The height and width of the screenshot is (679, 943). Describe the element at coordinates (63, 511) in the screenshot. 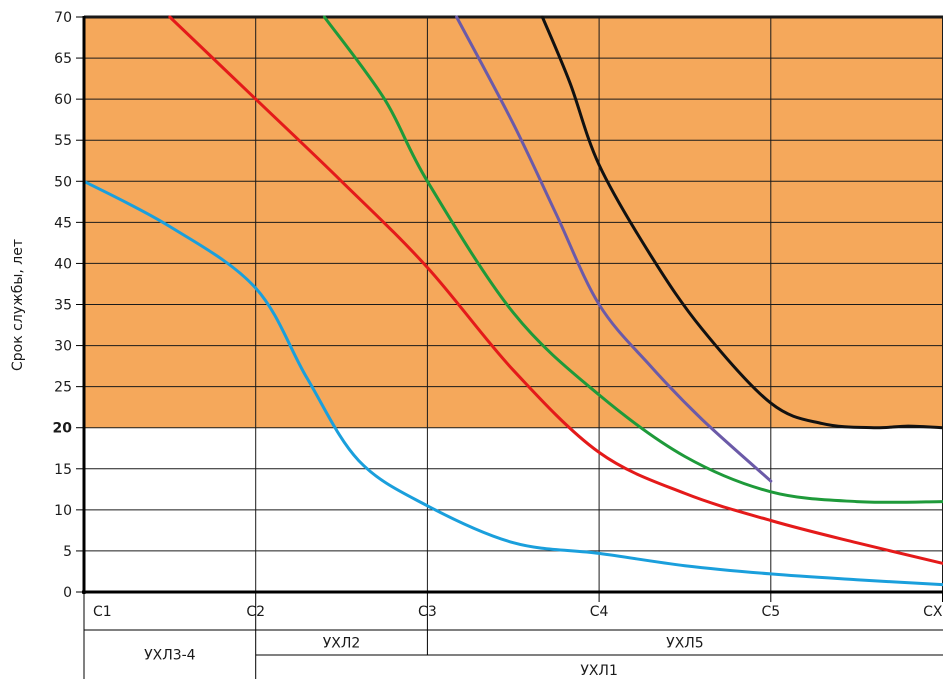

I see `y-tick-label: 10` at that location.